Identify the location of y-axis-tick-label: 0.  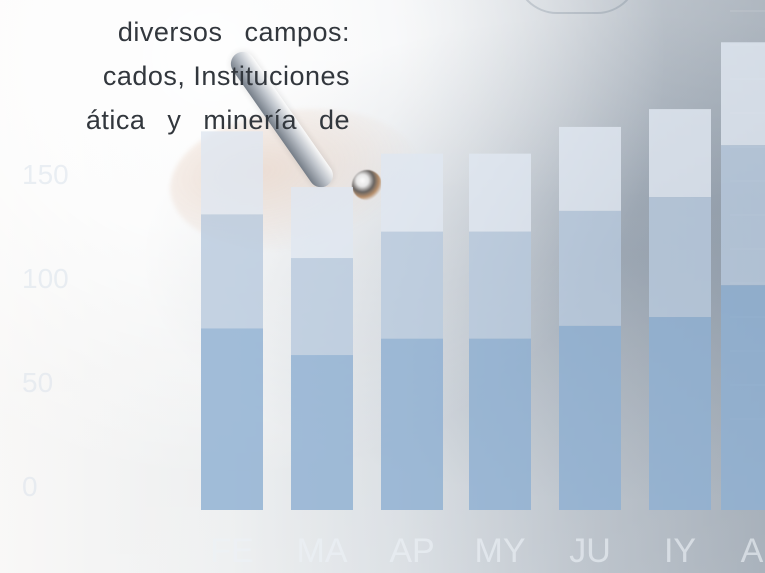
(30, 486).